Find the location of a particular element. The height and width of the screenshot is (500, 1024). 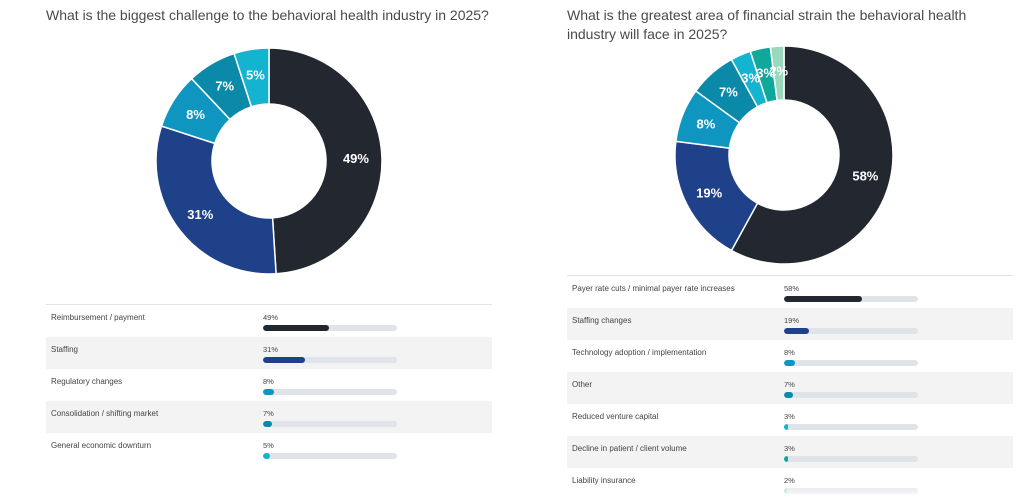

table-row: Staffing changes 19% is located at coordinates (790, 324).